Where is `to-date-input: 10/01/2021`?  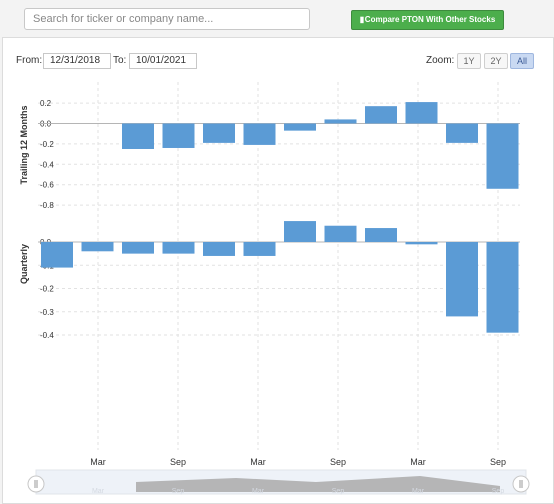 to-date-input: 10/01/2021 is located at coordinates (163, 61).